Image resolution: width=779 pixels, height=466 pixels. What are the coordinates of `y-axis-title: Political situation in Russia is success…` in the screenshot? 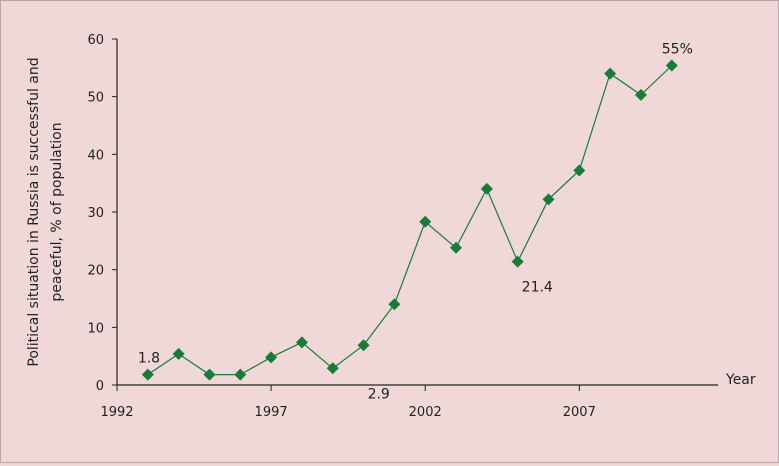 It's located at (45, 211).